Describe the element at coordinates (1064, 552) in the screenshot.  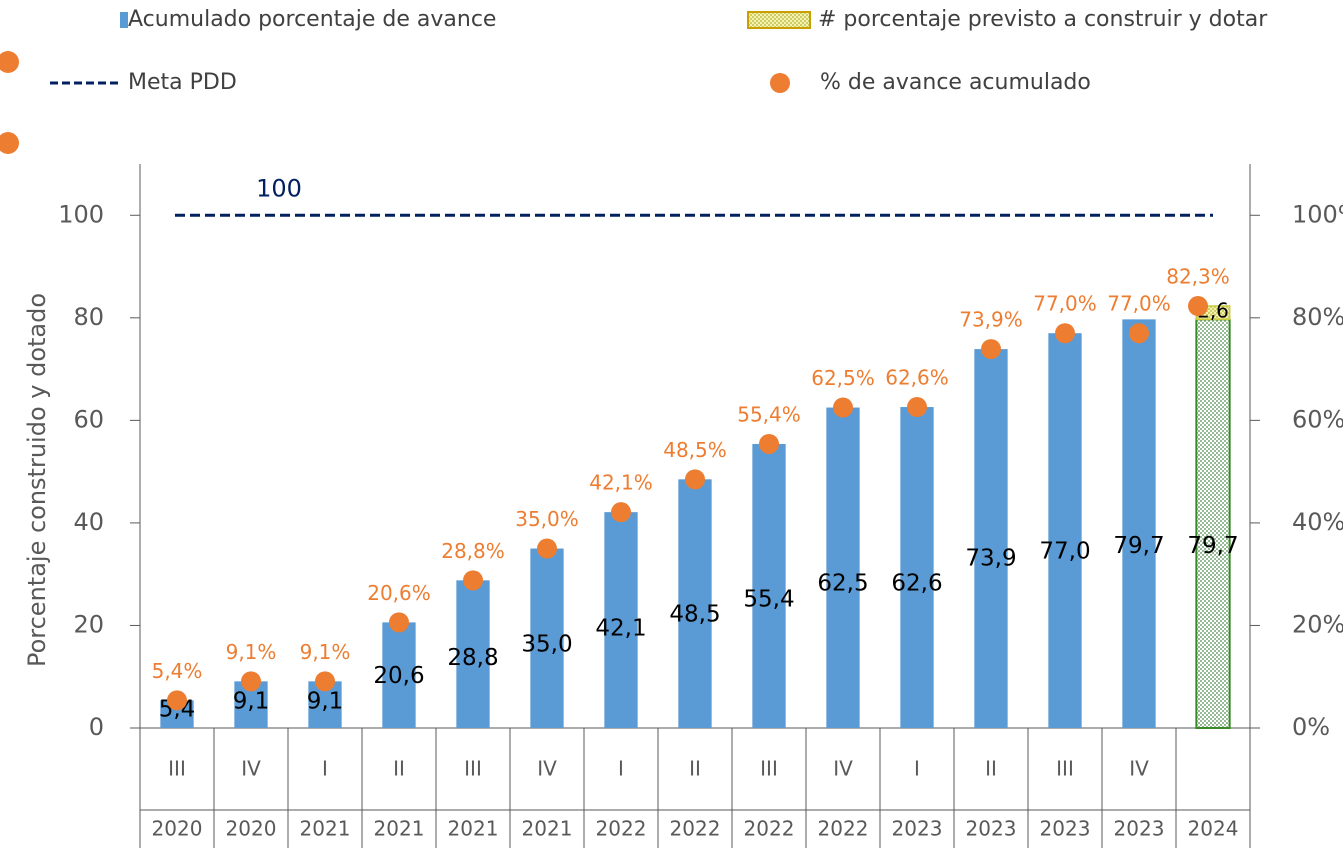
I see `data-label: 77,0` at that location.